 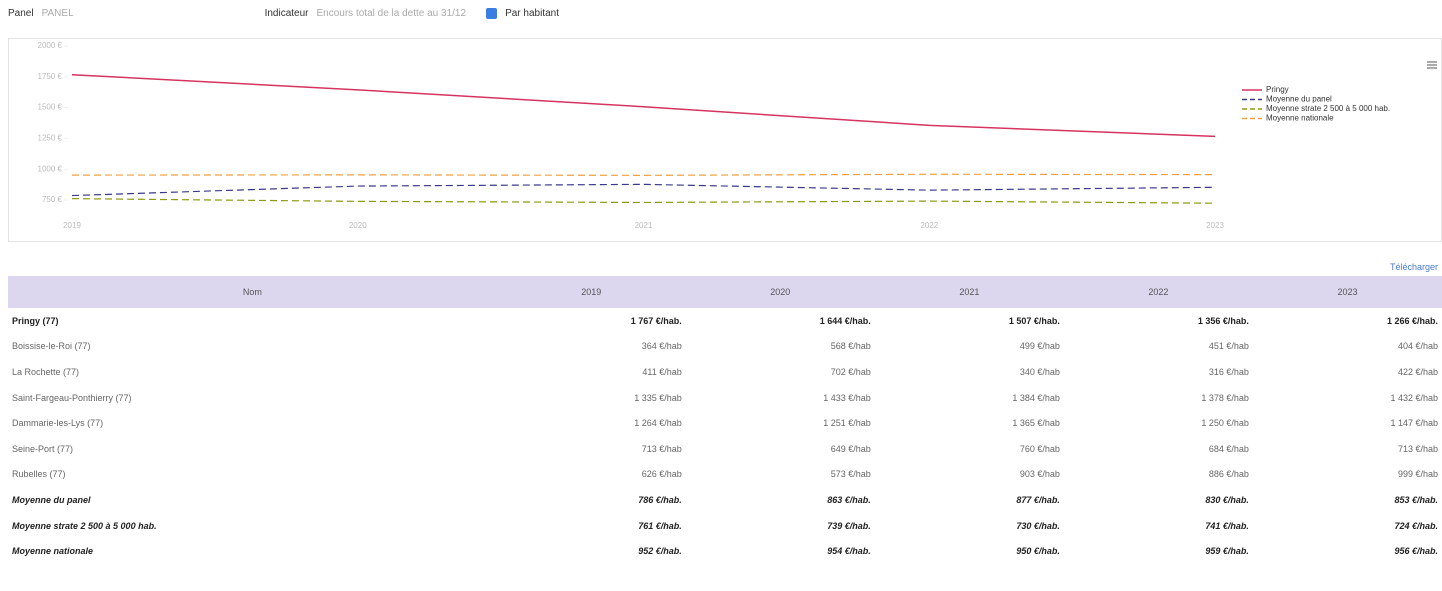 What do you see at coordinates (1417, 346) in the screenshot?
I see `table-cell: 404 €/hab` at bounding box center [1417, 346].